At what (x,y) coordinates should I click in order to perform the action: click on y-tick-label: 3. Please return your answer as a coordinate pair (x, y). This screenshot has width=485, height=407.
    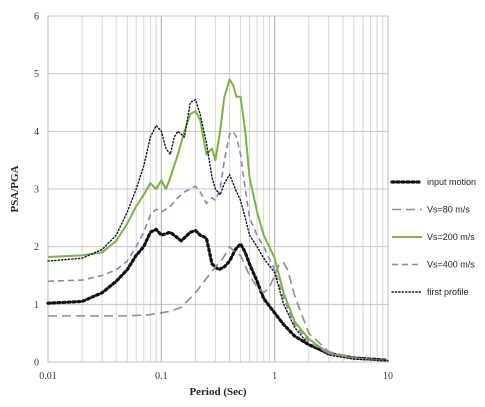
    Looking at the image, I should click on (36, 190).